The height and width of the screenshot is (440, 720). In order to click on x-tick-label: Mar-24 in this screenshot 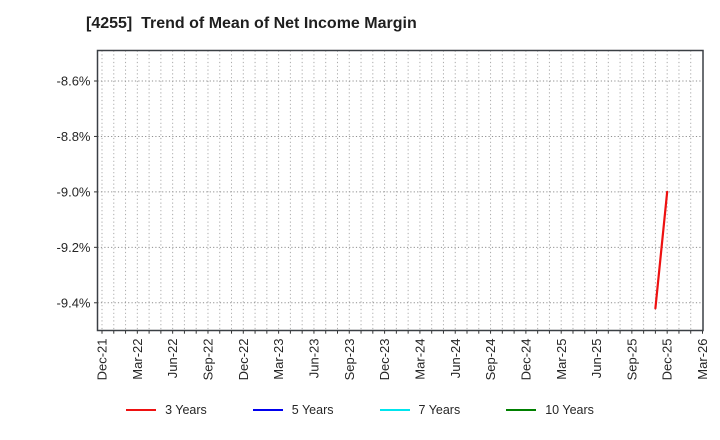, I will do `click(419, 359)`.